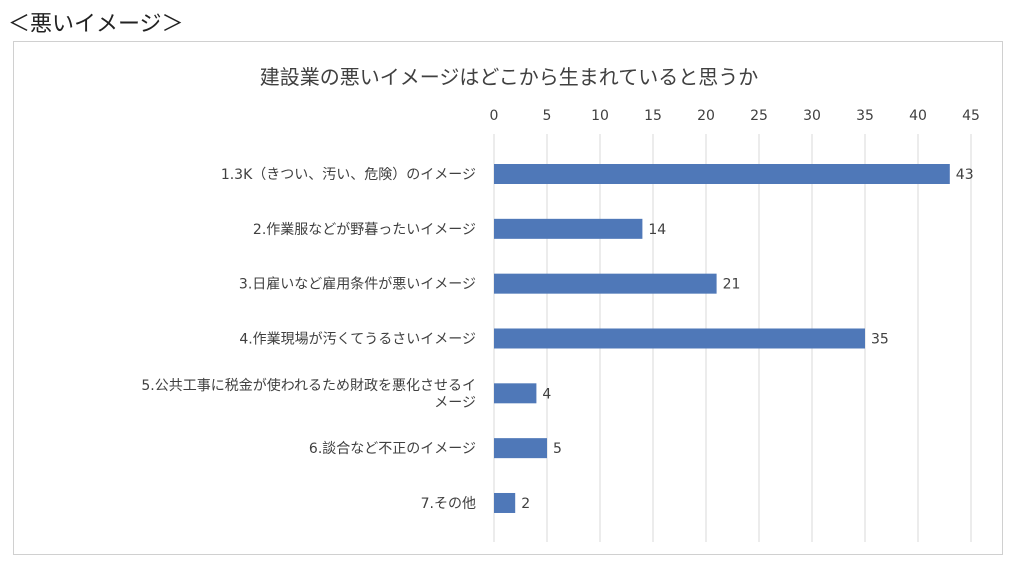 The width and height of the screenshot is (1024, 569). What do you see at coordinates (759, 116) in the screenshot?
I see `tick-label: 25` at bounding box center [759, 116].